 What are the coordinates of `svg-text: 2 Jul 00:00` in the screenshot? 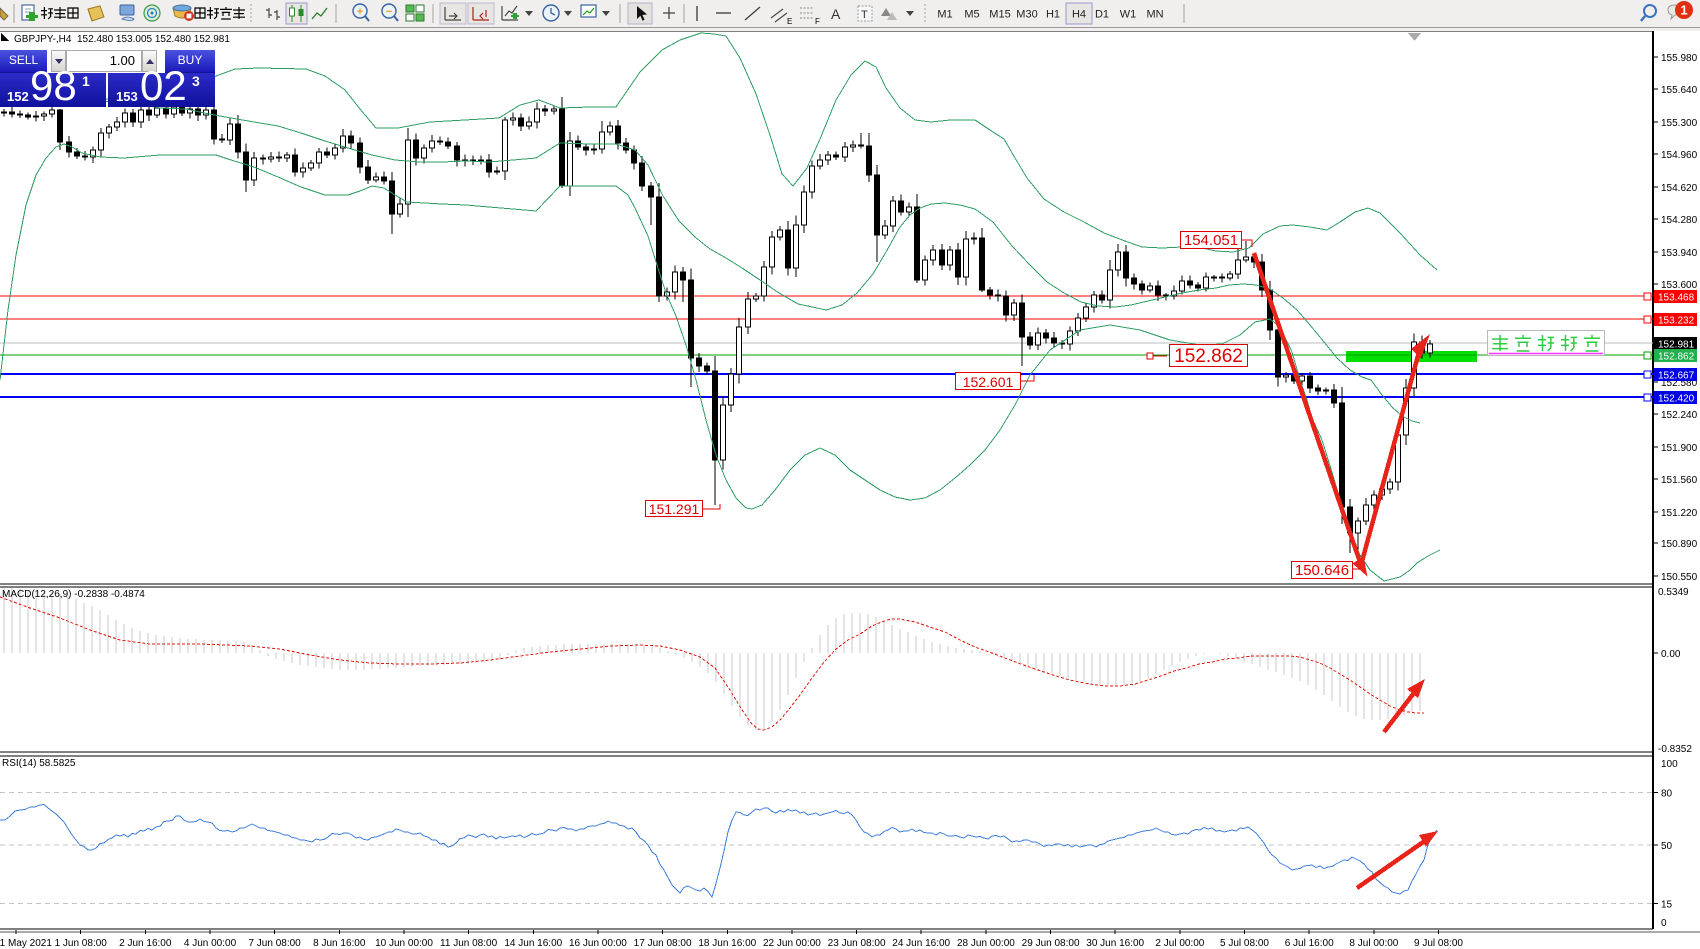 It's located at (1179, 943).